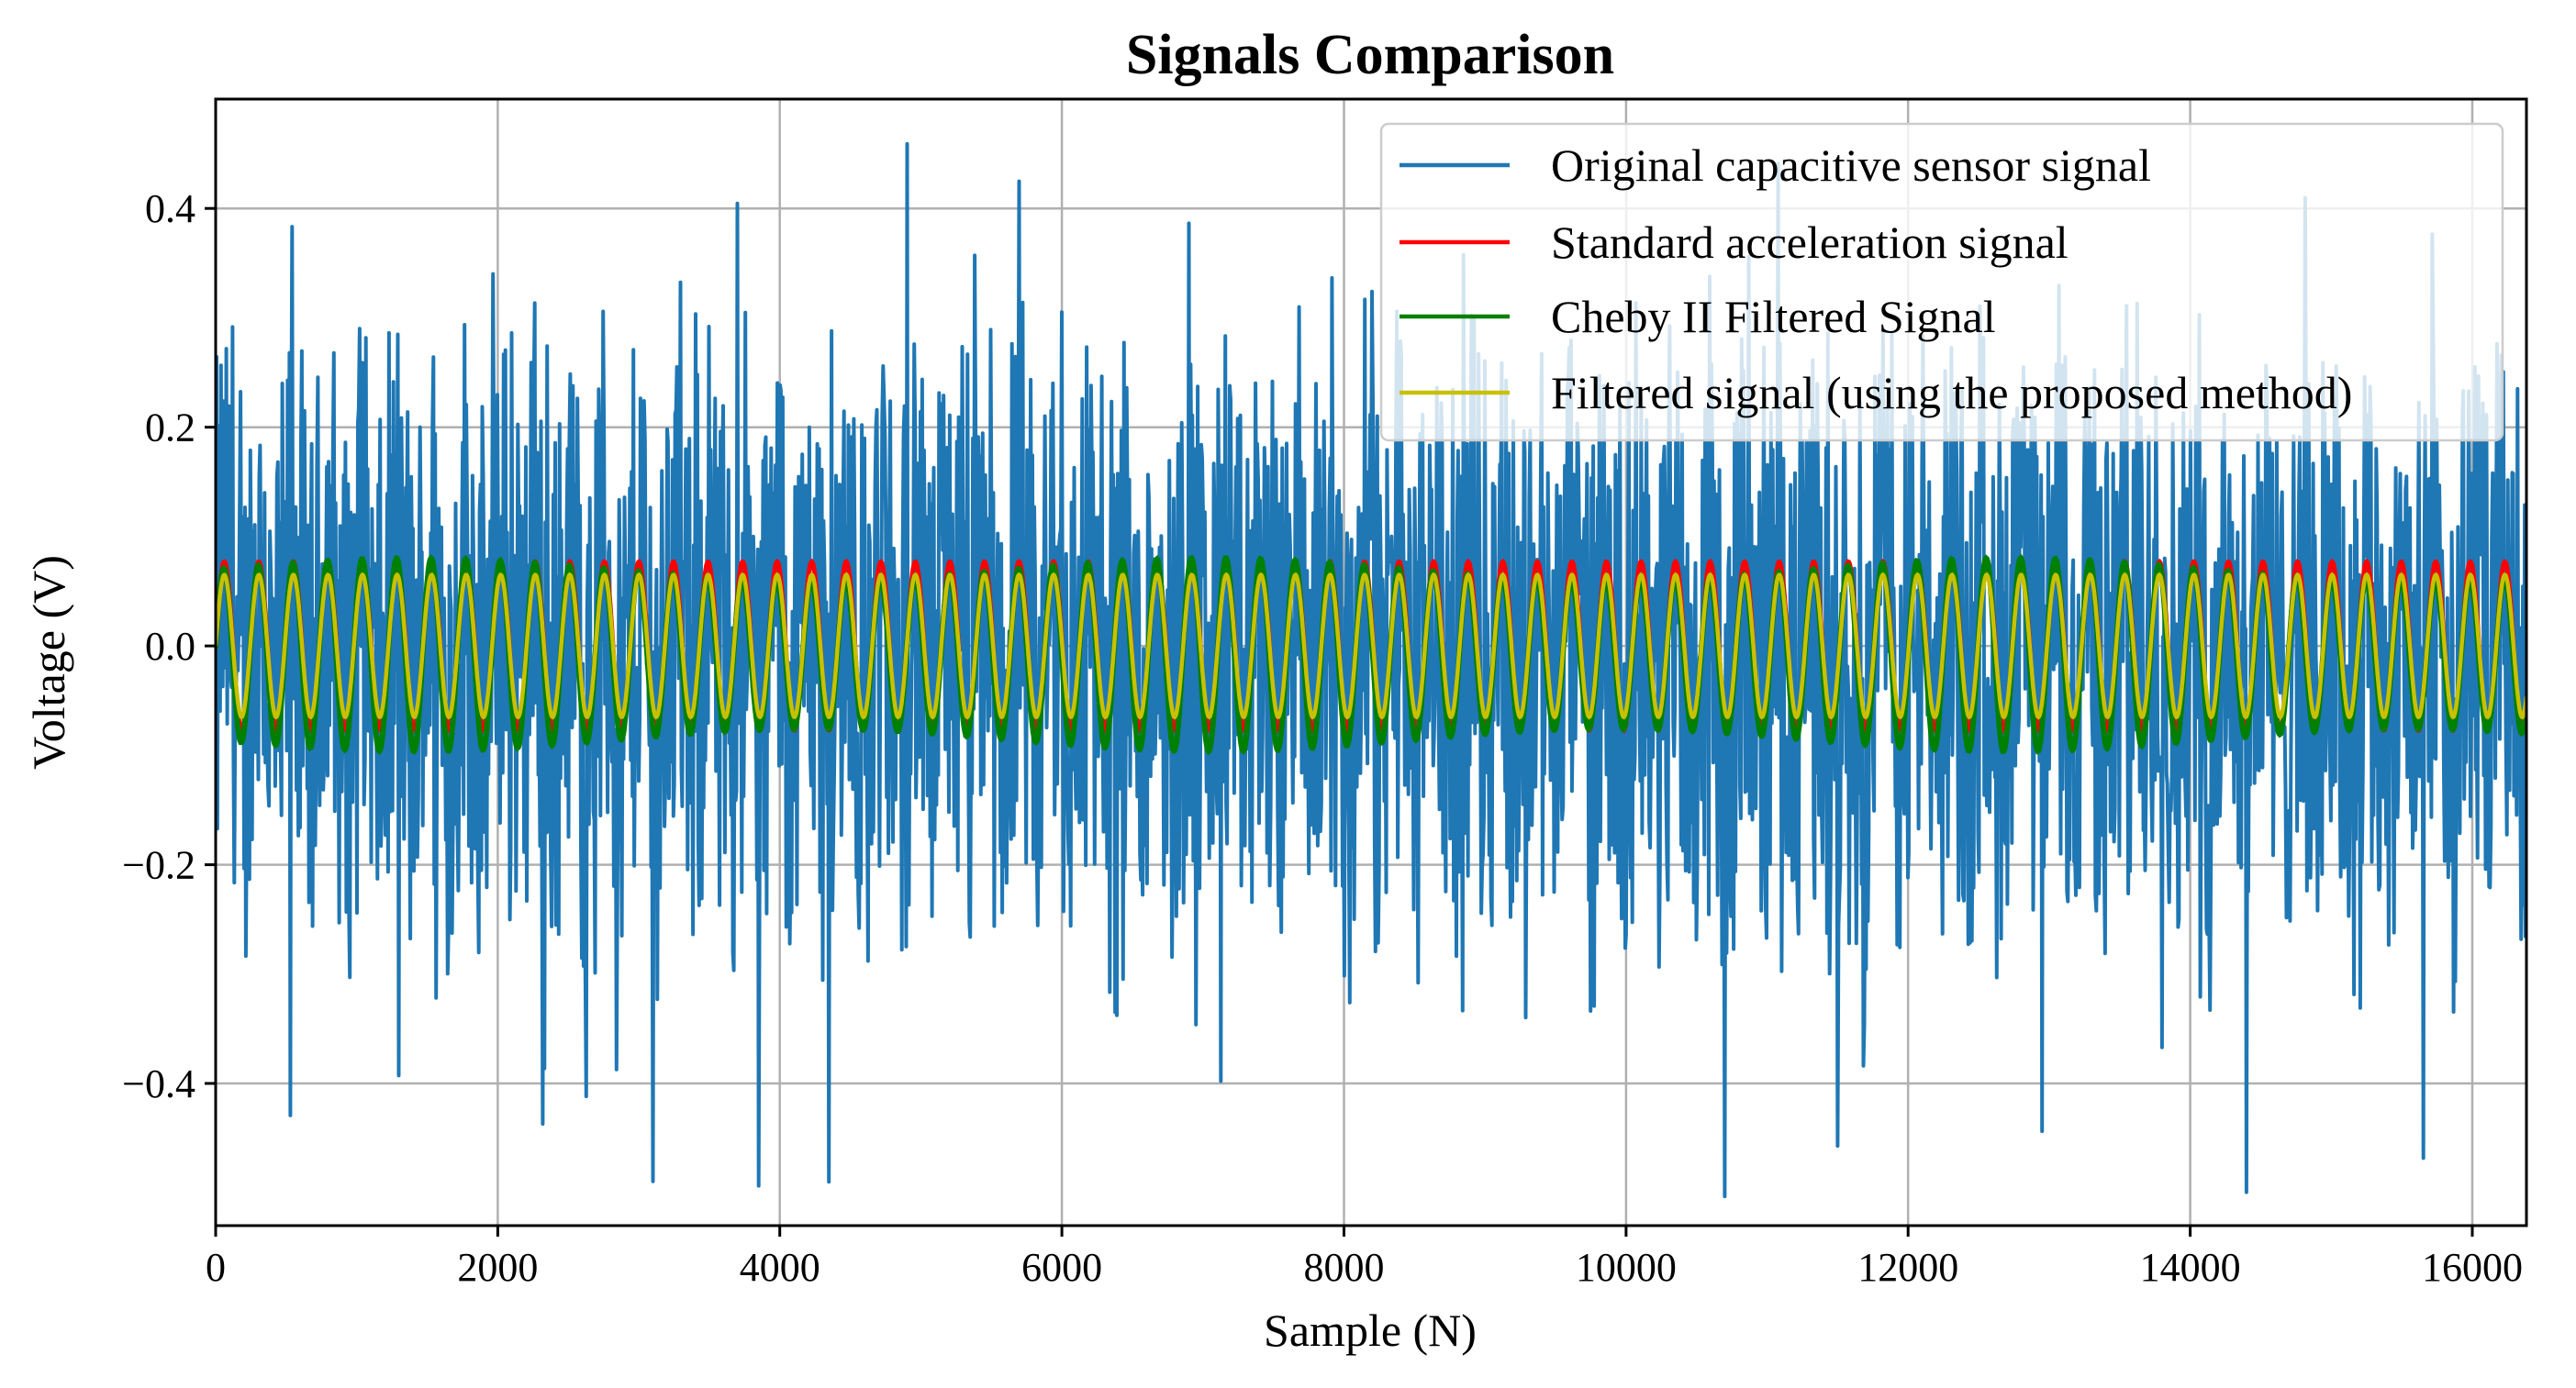 Image resolution: width=2576 pixels, height=1388 pixels. What do you see at coordinates (1851, 165) in the screenshot?
I see `legend-label-original: Original capacitive sensor signal` at bounding box center [1851, 165].